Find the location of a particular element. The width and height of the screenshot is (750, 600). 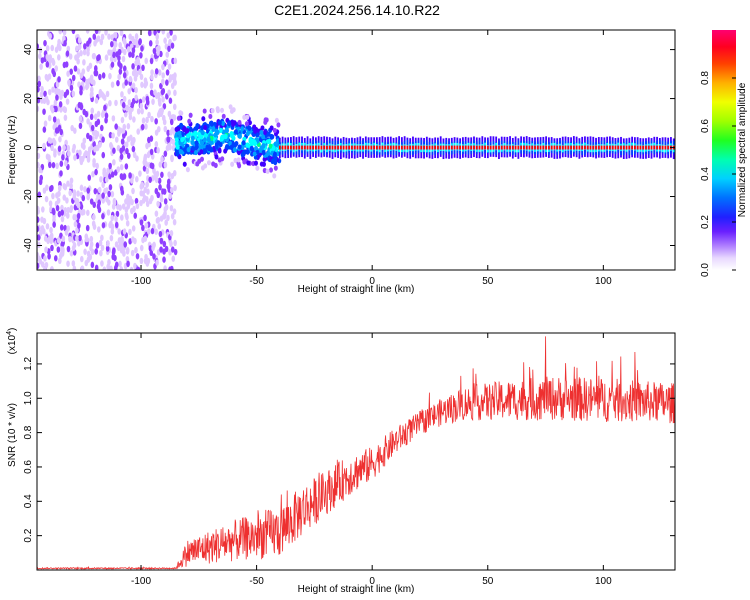

spectrogram-x-tick-label: -100 is located at coordinates (141, 281).